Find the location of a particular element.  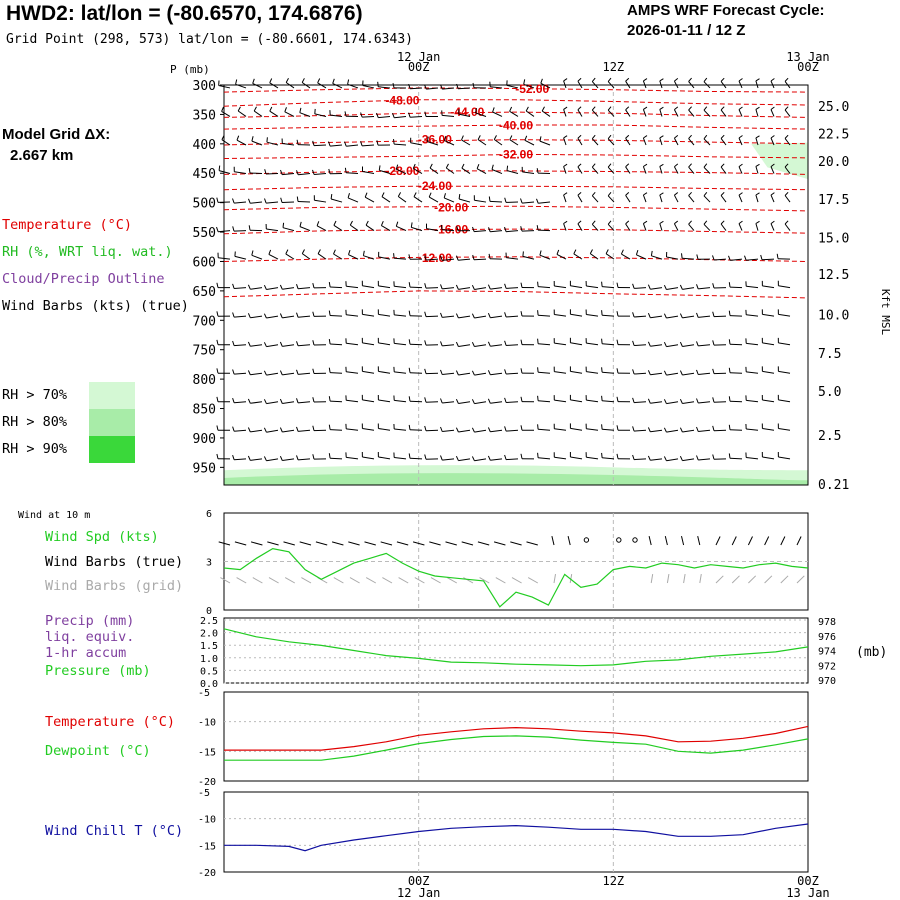

temp-ytick--10: -10 is located at coordinates (207, 723).